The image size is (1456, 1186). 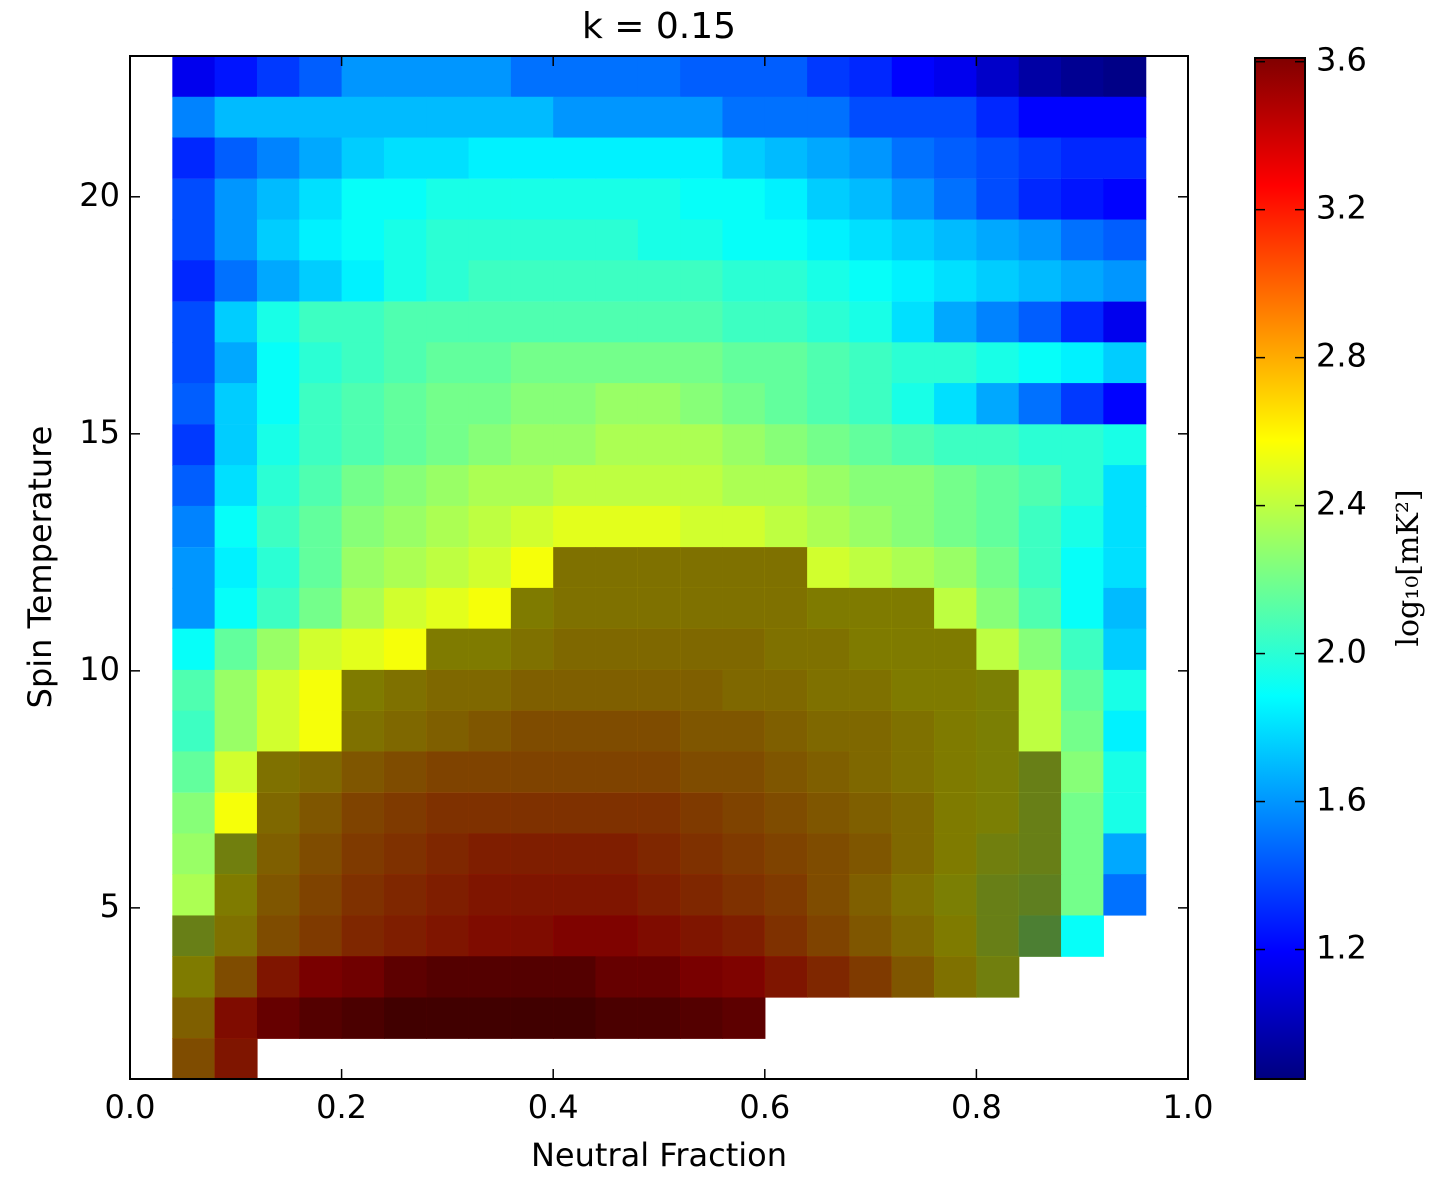 What do you see at coordinates (659, 1155) in the screenshot?
I see `x-axis-label: Neutral Fraction` at bounding box center [659, 1155].